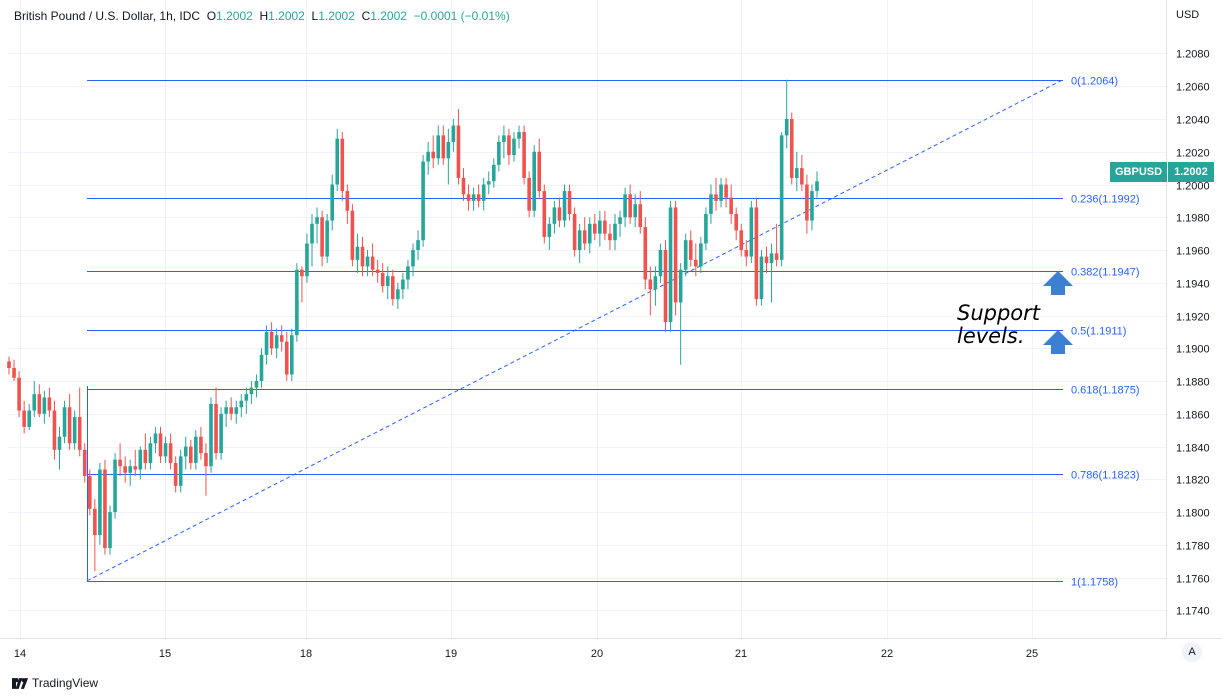  Describe the element at coordinates (366, 16) in the screenshot. I see `close-label: C` at that location.